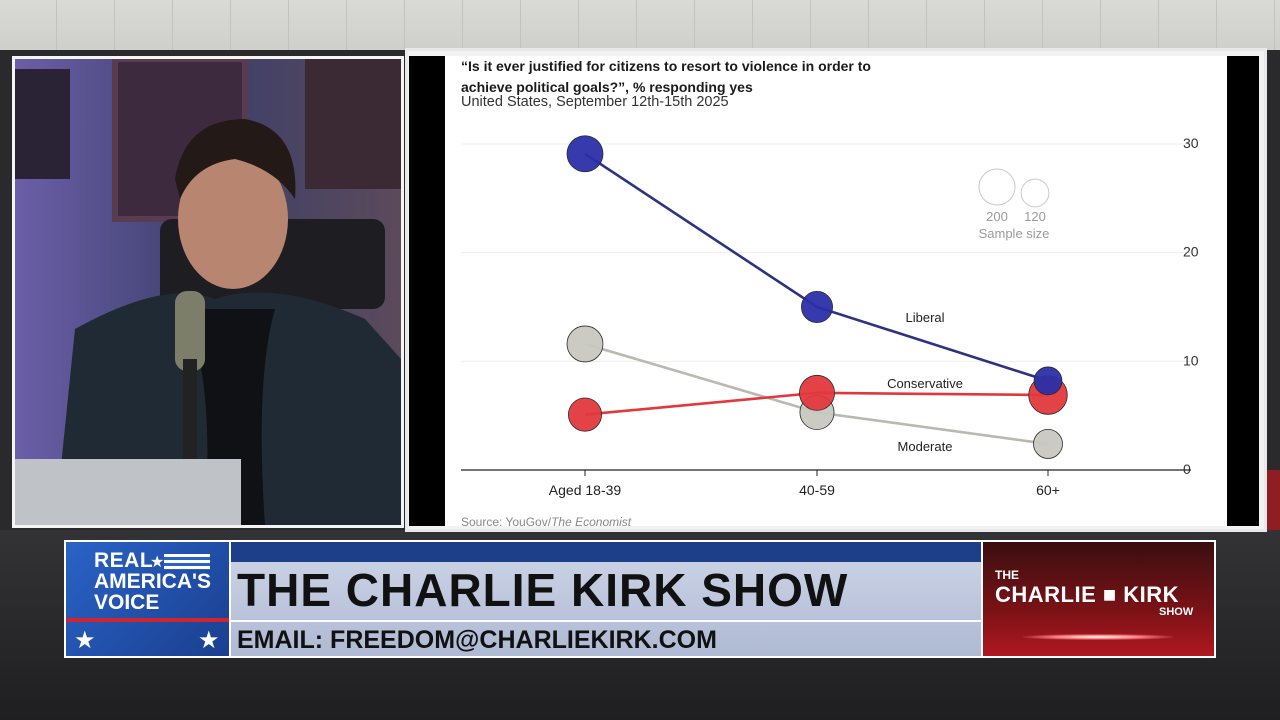 Image resolution: width=1280 pixels, height=720 pixels. I want to click on y-tick-label: 0, so click(1187, 469).